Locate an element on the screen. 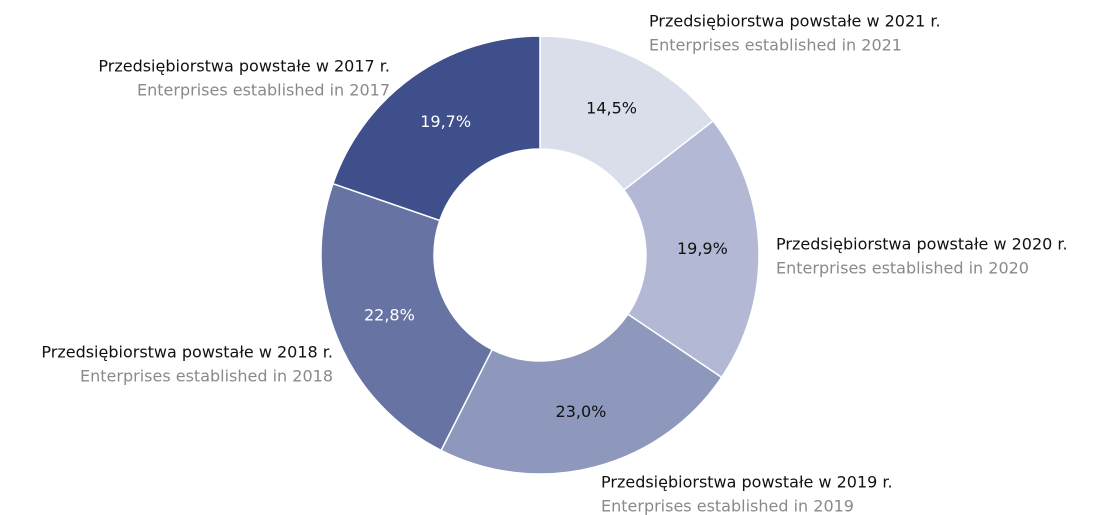 The width and height of the screenshot is (1099, 515). category-label-en: Enterprises established in 2020 is located at coordinates (902, 268).